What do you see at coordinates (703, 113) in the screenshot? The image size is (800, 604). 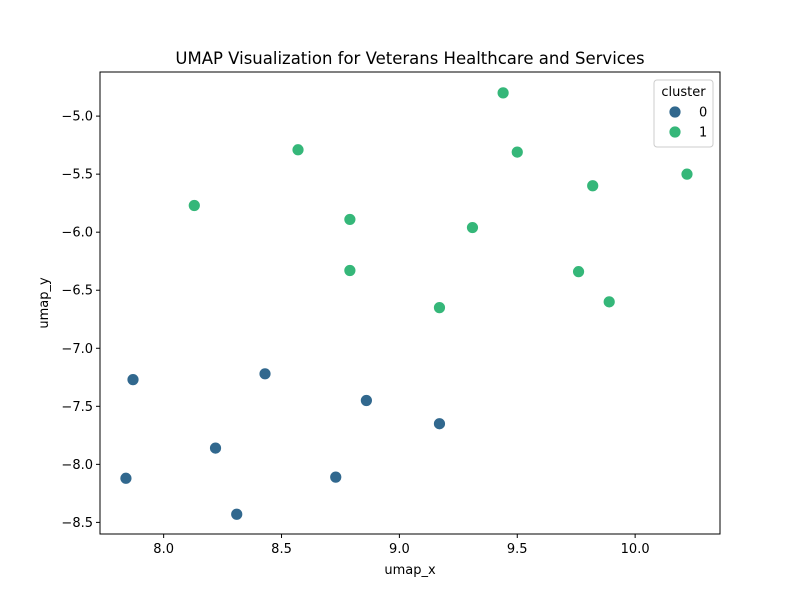 I see `legend-label-0: 0` at bounding box center [703, 113].